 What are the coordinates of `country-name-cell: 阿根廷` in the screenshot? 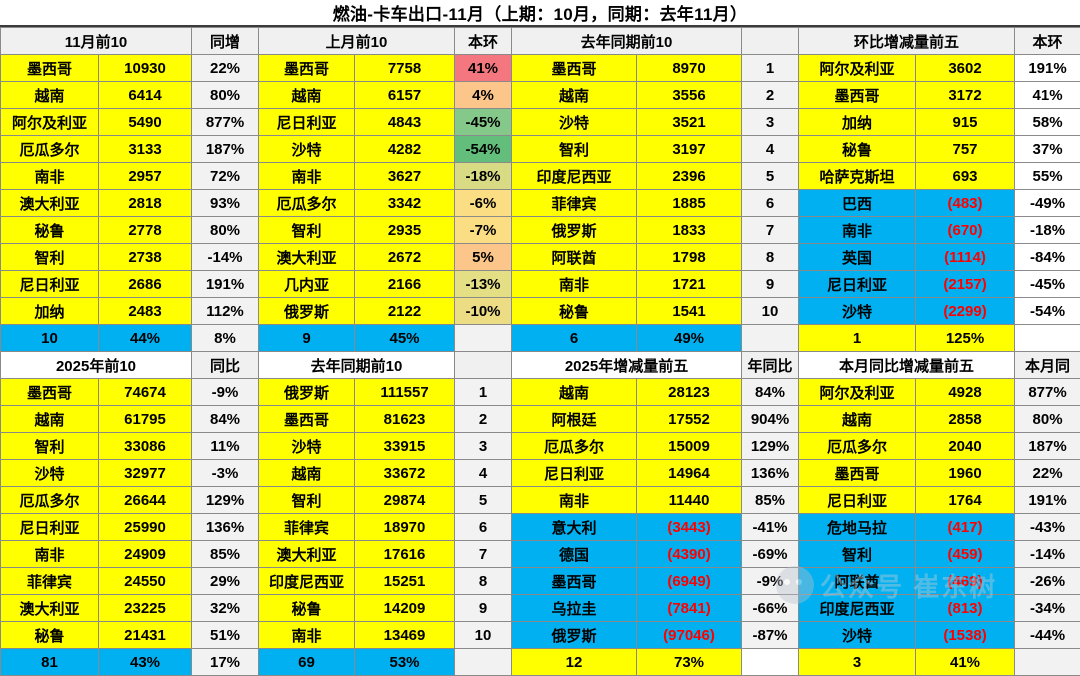 It's located at (574, 419).